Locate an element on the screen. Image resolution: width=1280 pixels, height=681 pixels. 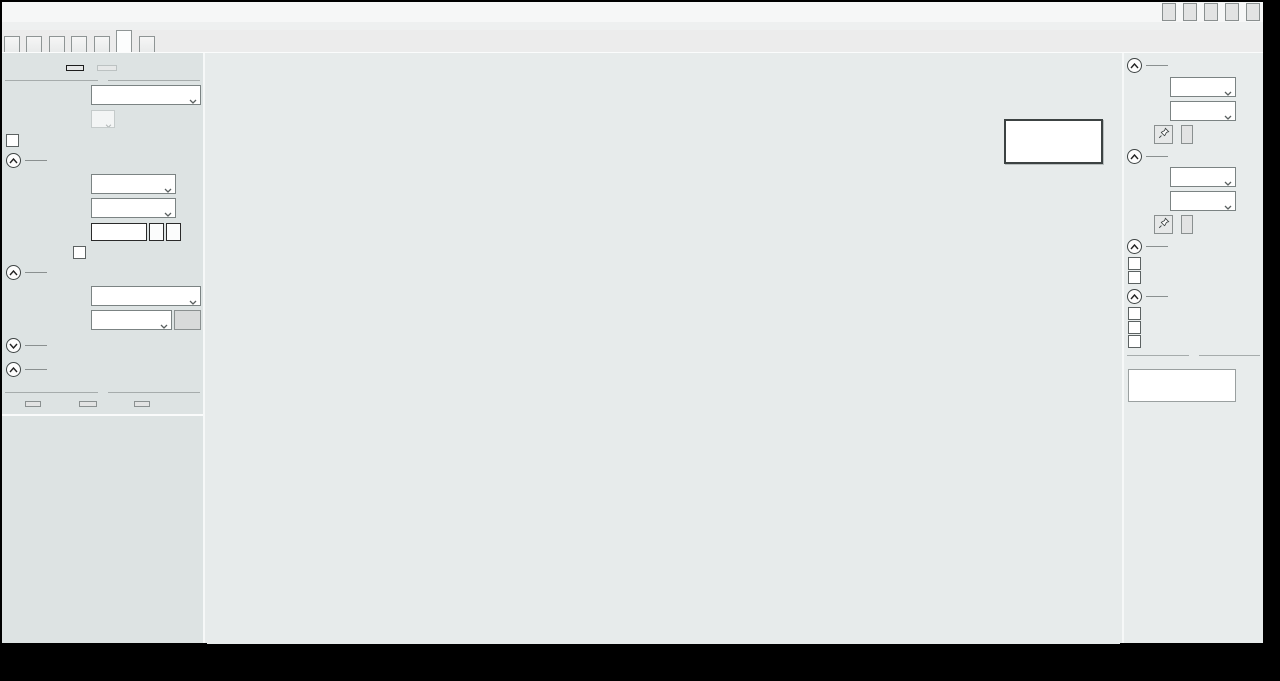
storage-separator is located at coordinates (102, 392).